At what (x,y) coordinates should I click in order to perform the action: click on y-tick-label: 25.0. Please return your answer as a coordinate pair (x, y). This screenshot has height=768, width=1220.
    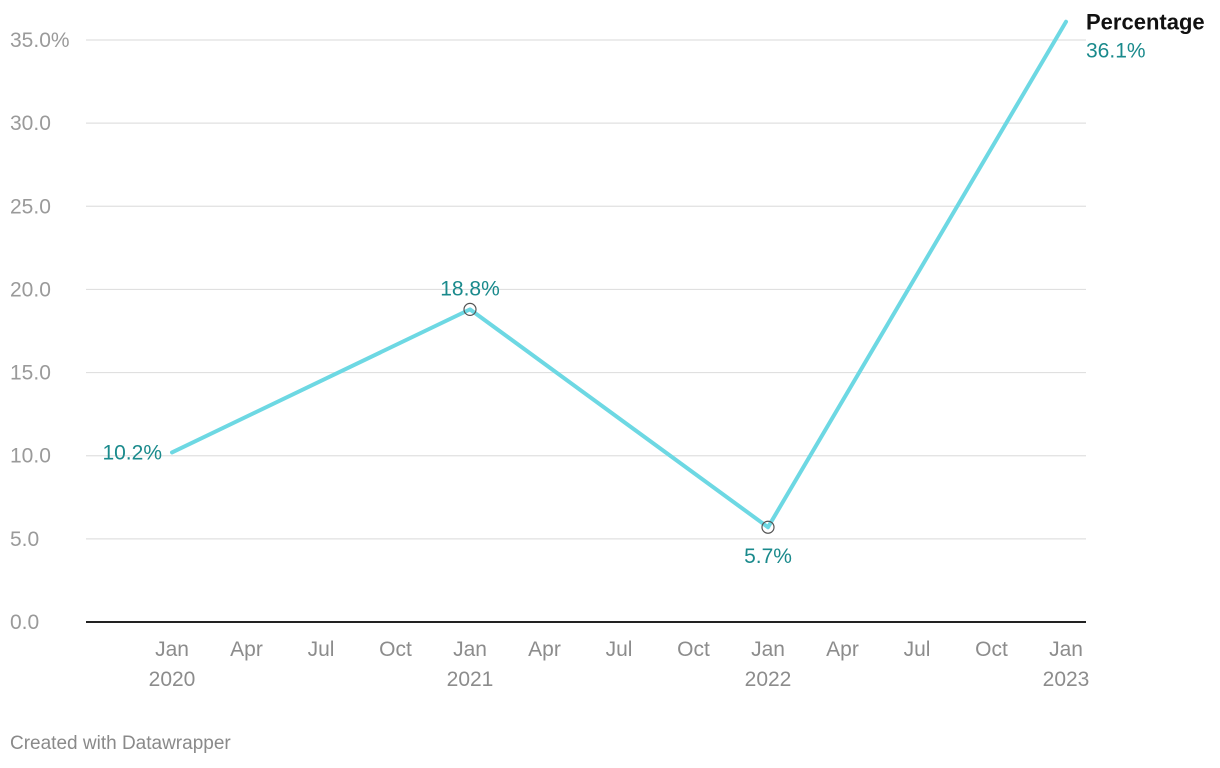
    Looking at the image, I should click on (30, 206).